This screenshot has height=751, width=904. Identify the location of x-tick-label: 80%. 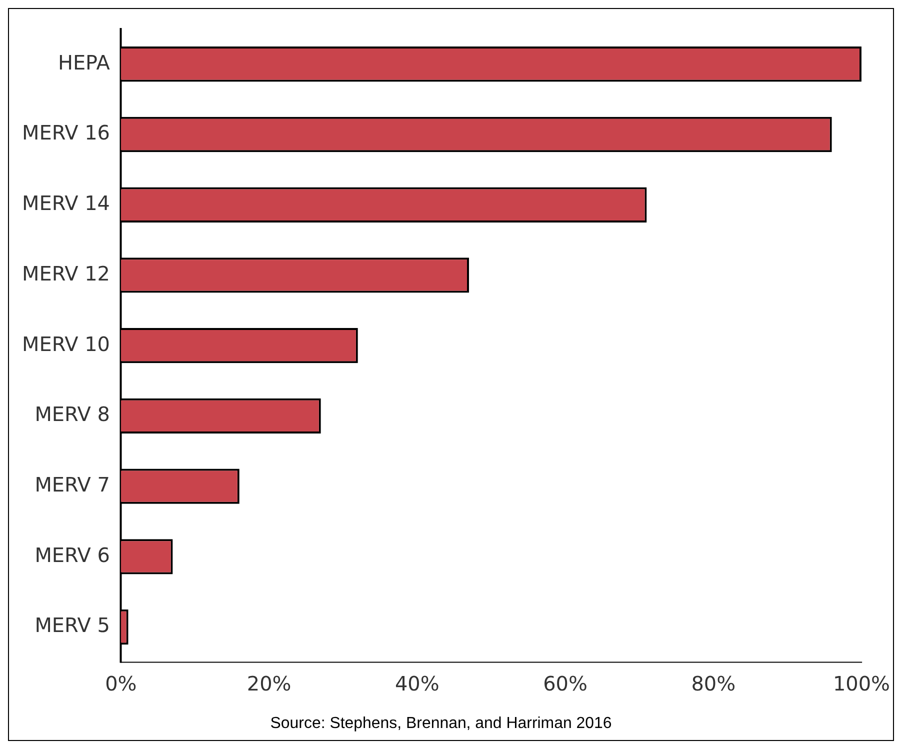
(713, 683).